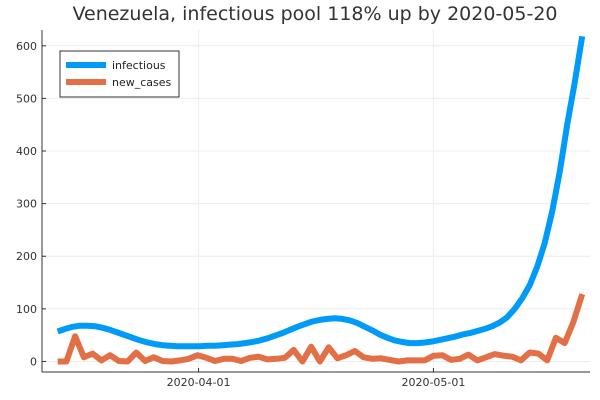 The width and height of the screenshot is (600, 400). Describe the element at coordinates (26, 309) in the screenshot. I see `y-tick-label: 100` at that location.